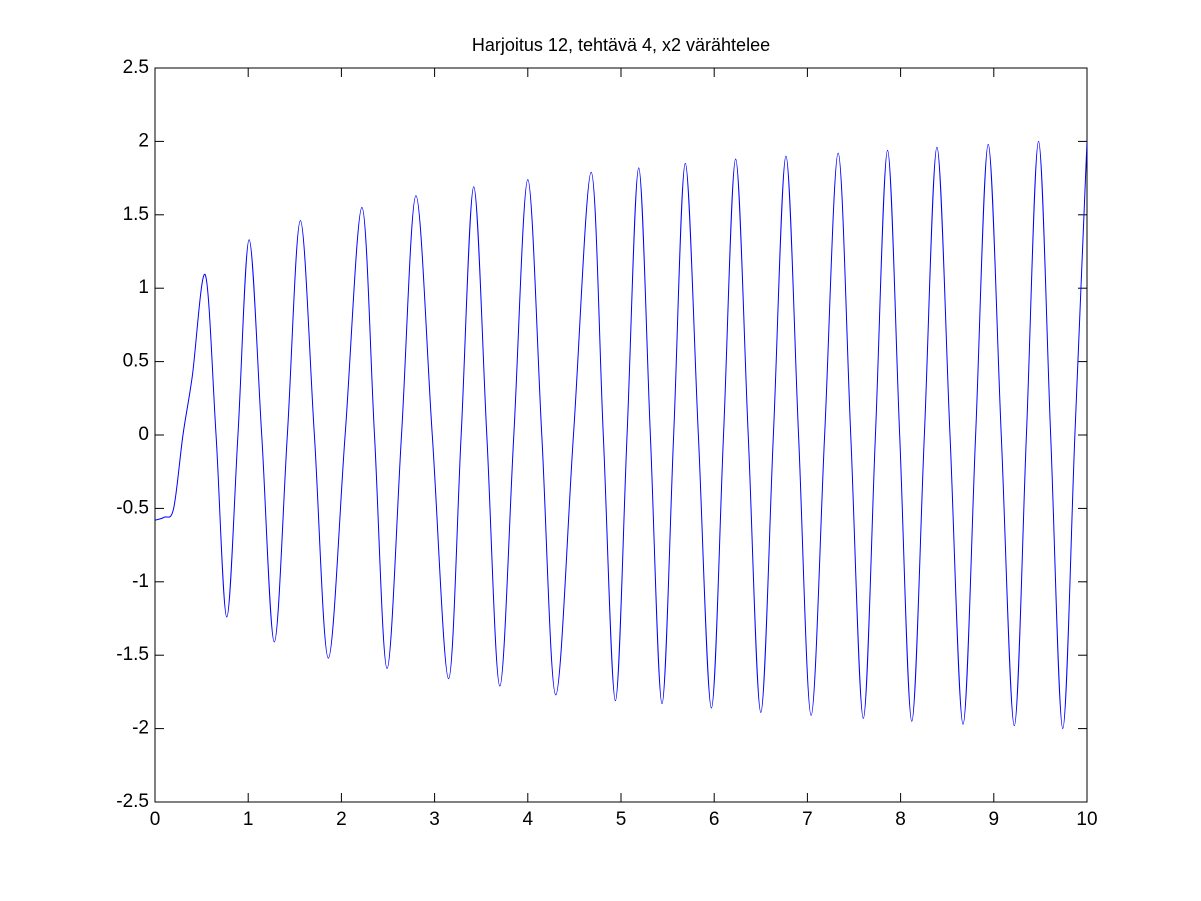 This screenshot has width=1201, height=901. I want to click on x-tick-label: 3, so click(434, 819).